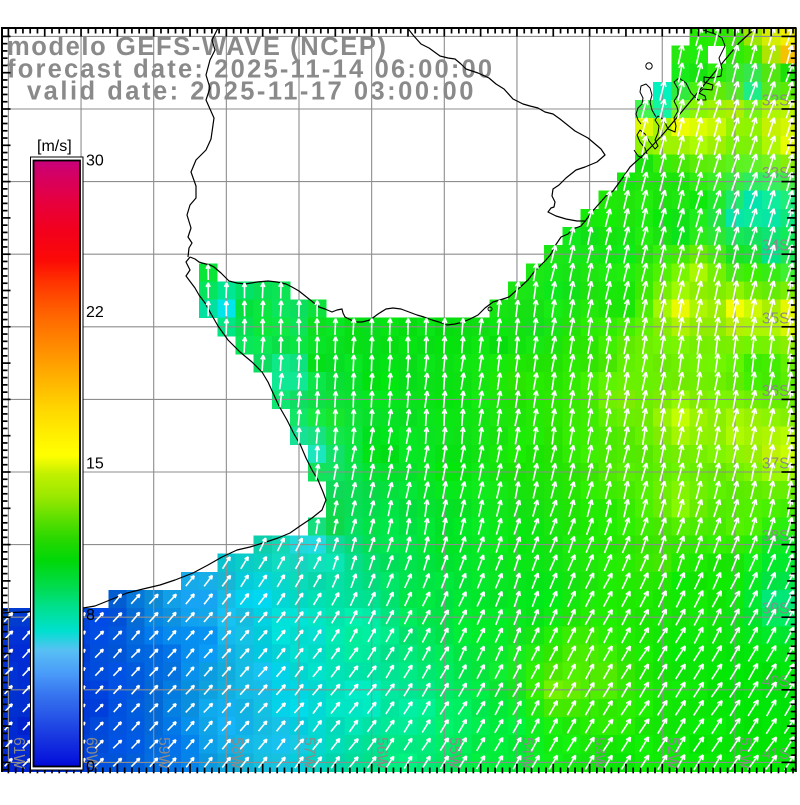 The height and width of the screenshot is (805, 800). Describe the element at coordinates (250, 70) in the screenshot. I see `svg-text:forecast date: 2025-11-14 06:0: forecast date: 2025-11-14 06:00:00` at that location.